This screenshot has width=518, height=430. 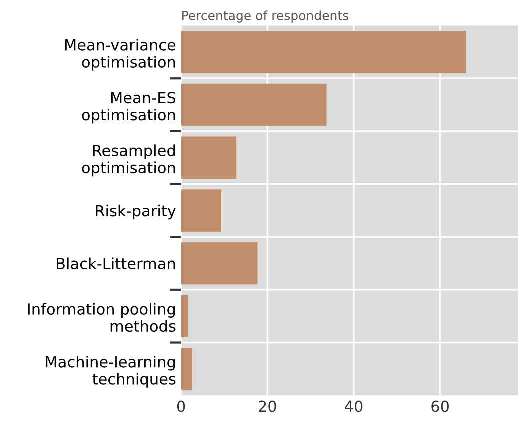 What do you see at coordinates (116, 264) in the screenshot?
I see `y-tick-label: Black-Litterman` at bounding box center [116, 264].